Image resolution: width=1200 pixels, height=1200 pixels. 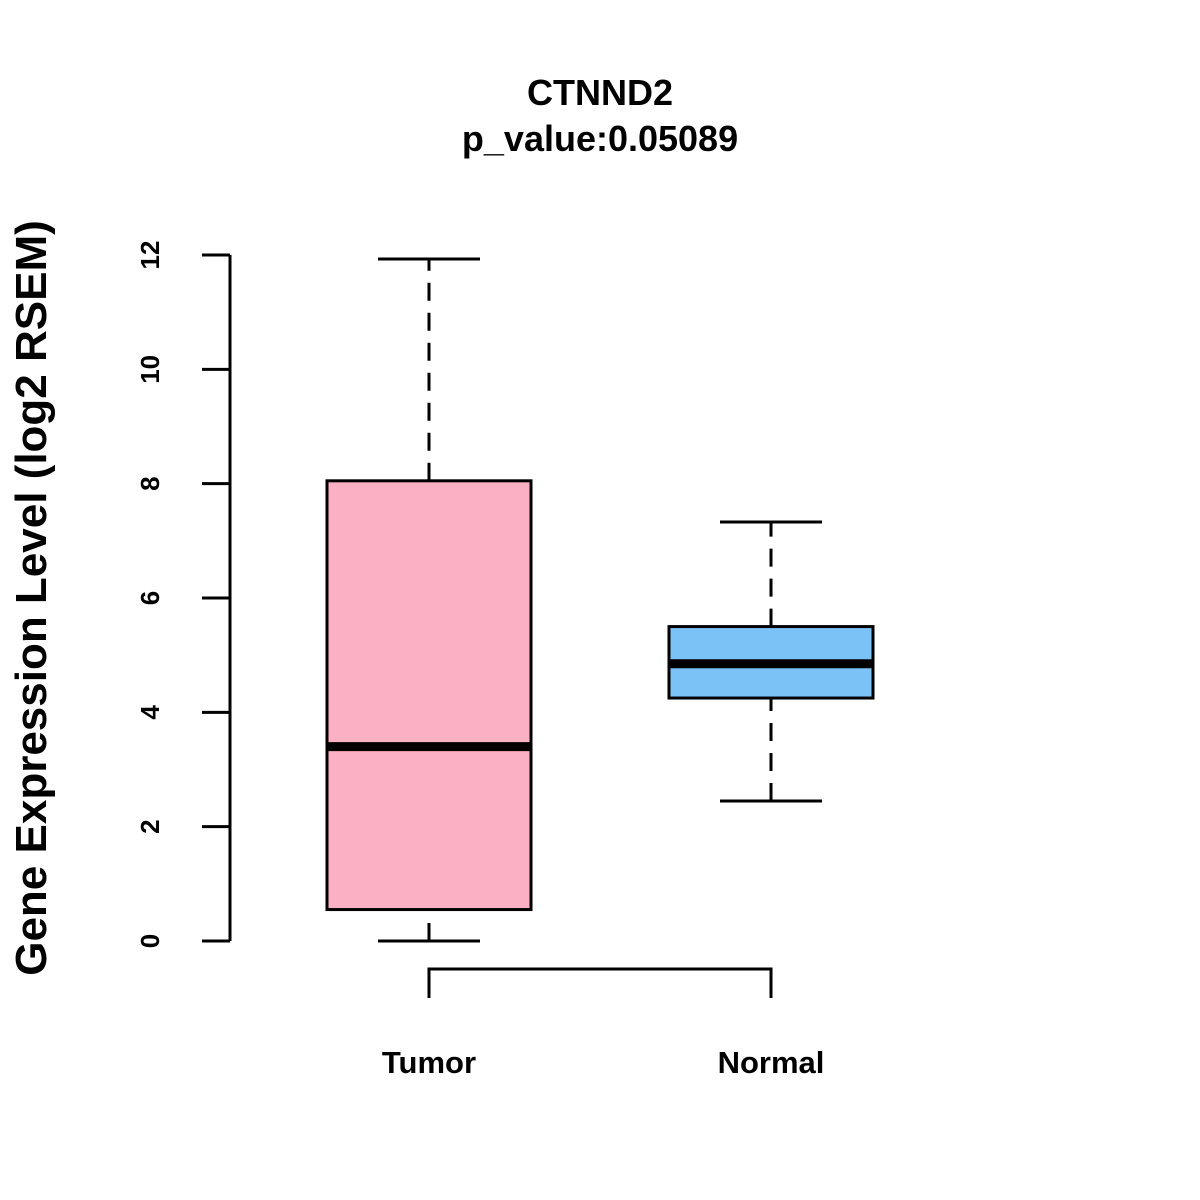 What do you see at coordinates (603, 1062) in the screenshot?
I see `category-labels: Tumor Normal` at bounding box center [603, 1062].